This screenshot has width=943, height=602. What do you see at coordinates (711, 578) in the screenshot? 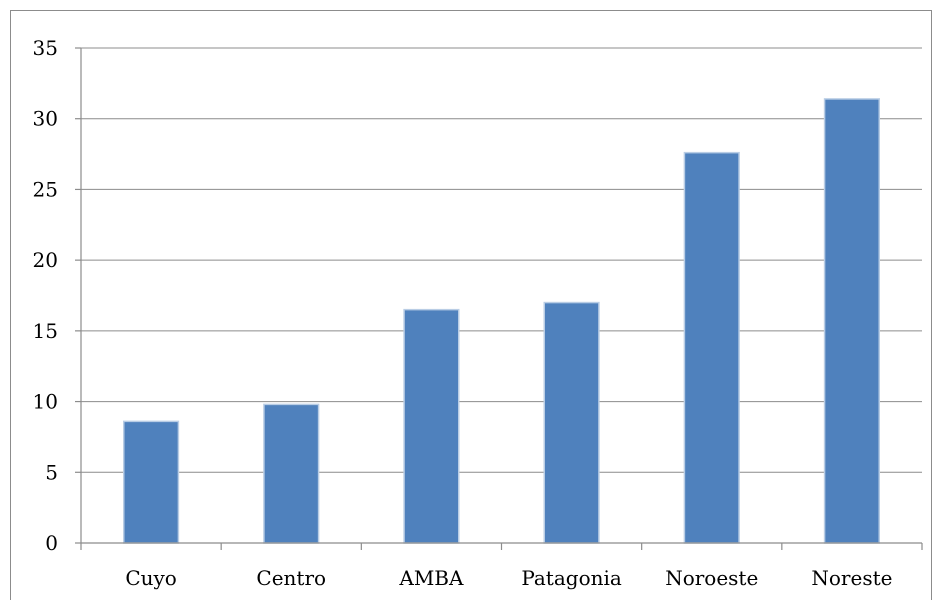
I see `x-tick-label-noroeste: Noroeste` at bounding box center [711, 578].